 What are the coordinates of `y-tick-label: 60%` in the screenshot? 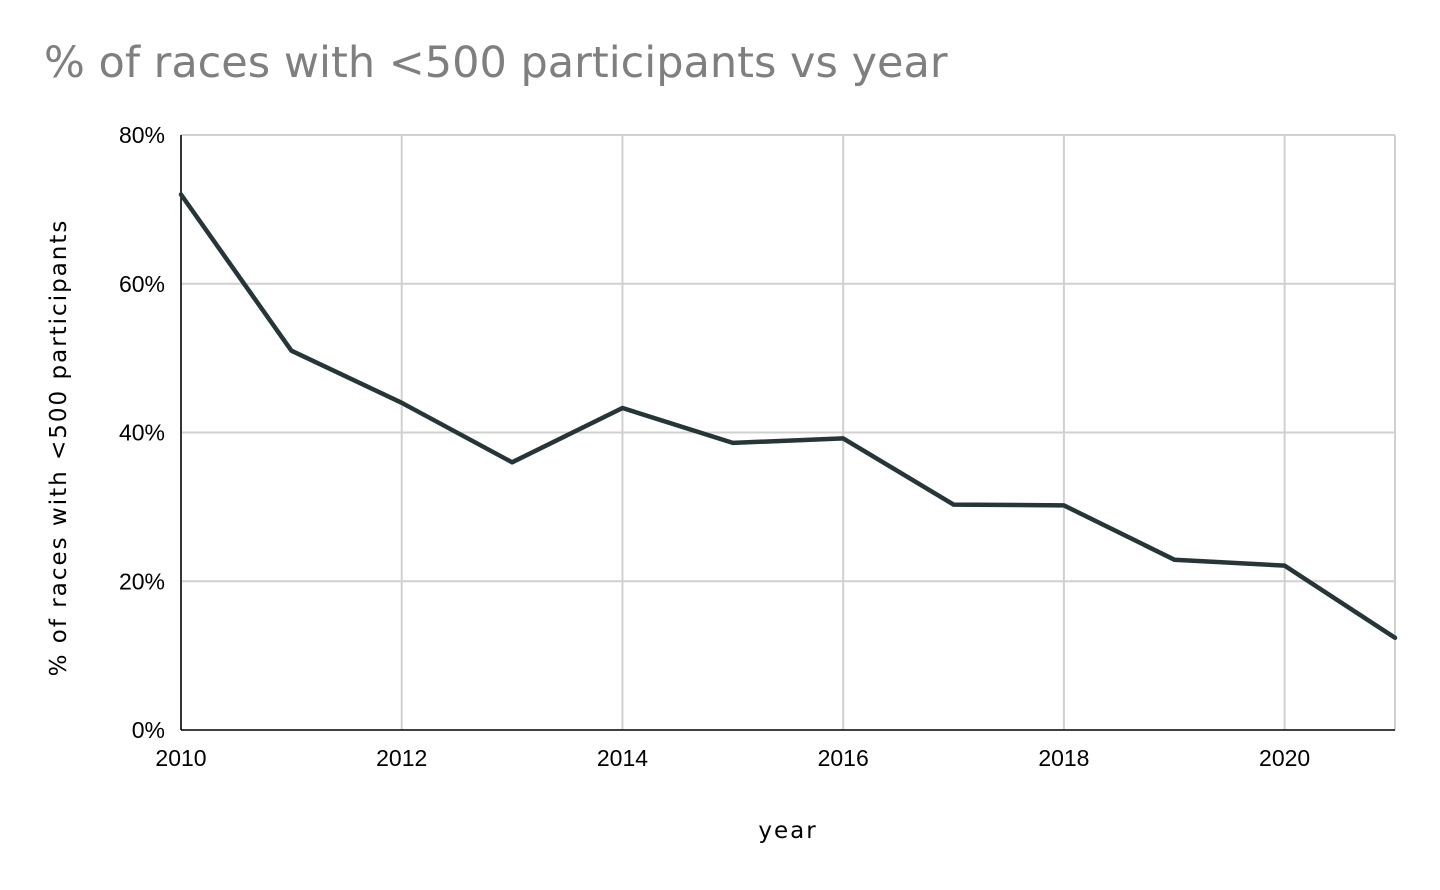 It's located at (142, 284).